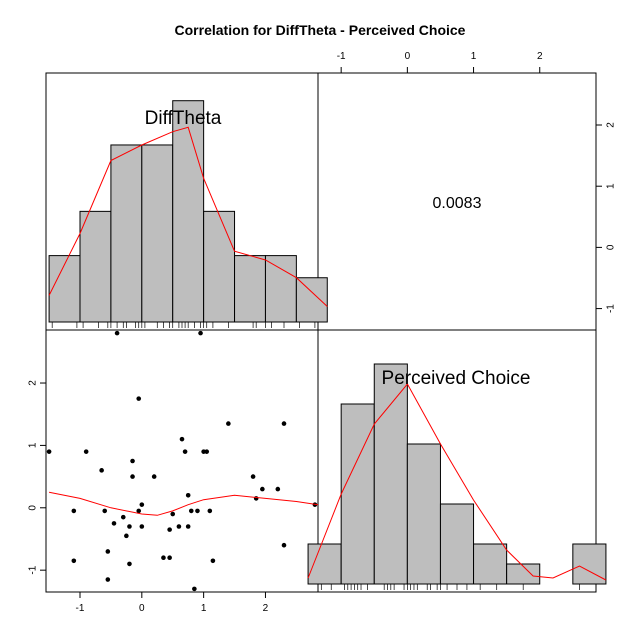 This screenshot has height=640, width=640. I want to click on bottom-axis-tick-label-3: 2, so click(266, 608).